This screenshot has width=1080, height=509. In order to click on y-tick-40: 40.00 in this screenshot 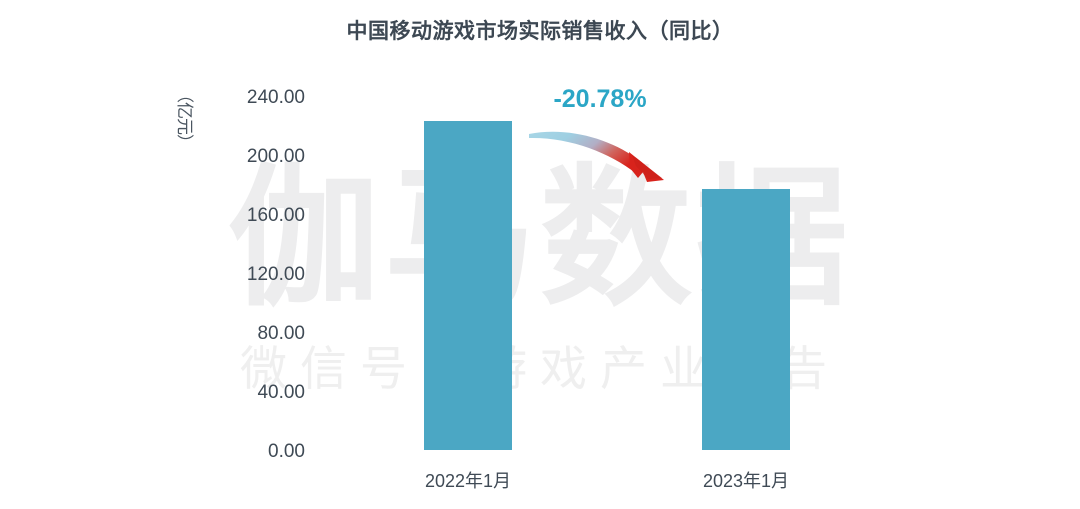, I will do `click(281, 392)`.